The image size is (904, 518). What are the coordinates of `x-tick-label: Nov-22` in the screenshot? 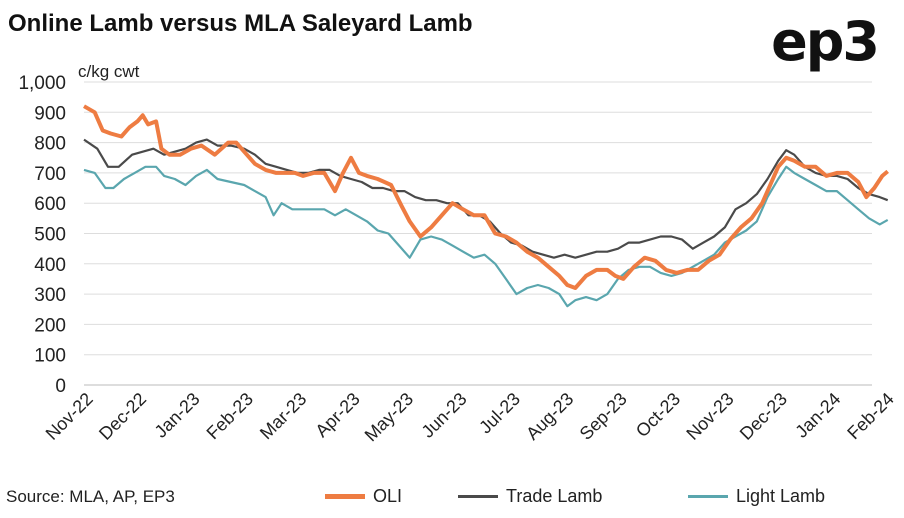 It's located at (69, 416).